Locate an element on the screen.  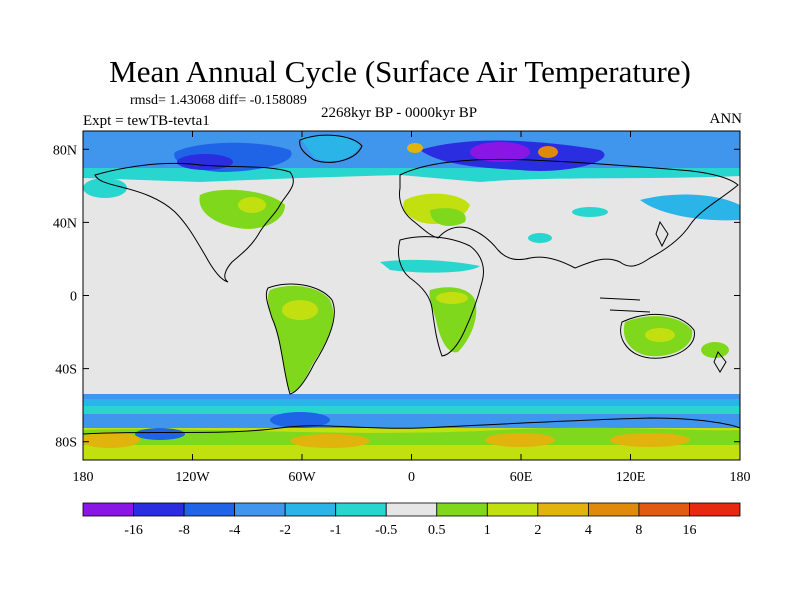
season-label: ANN is located at coordinates (726, 119).